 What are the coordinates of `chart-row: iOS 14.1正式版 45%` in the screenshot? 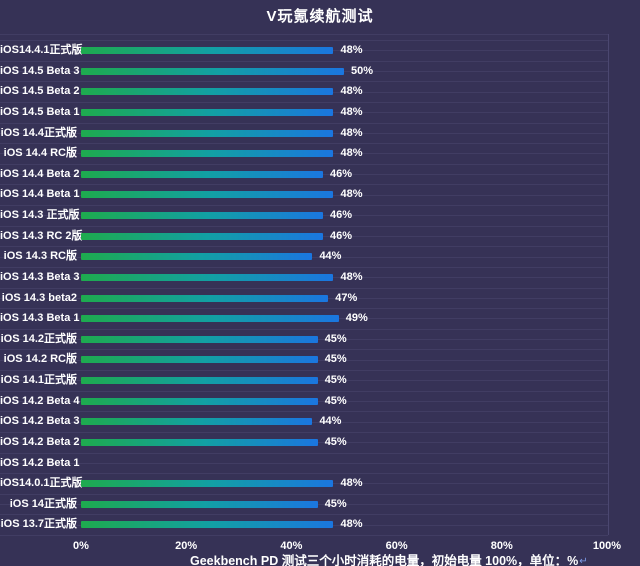 It's located at (320, 380).